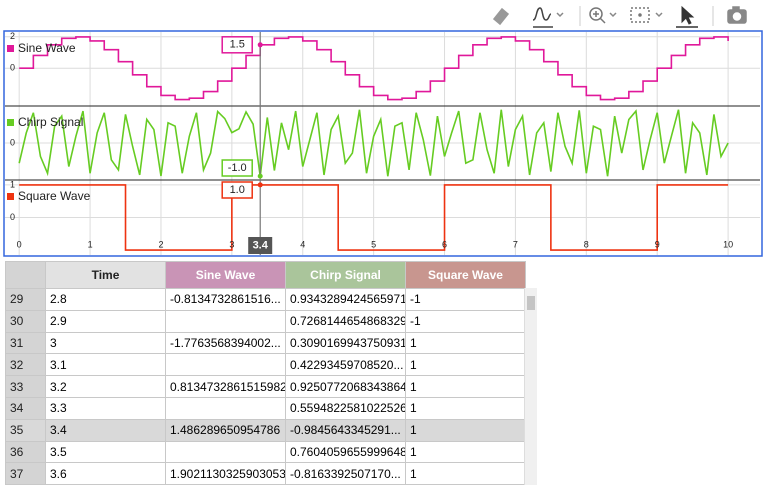 This screenshot has width=765, height=485. I want to click on table-row: 34 3.3 0.5594822581022526 1, so click(265, 408).